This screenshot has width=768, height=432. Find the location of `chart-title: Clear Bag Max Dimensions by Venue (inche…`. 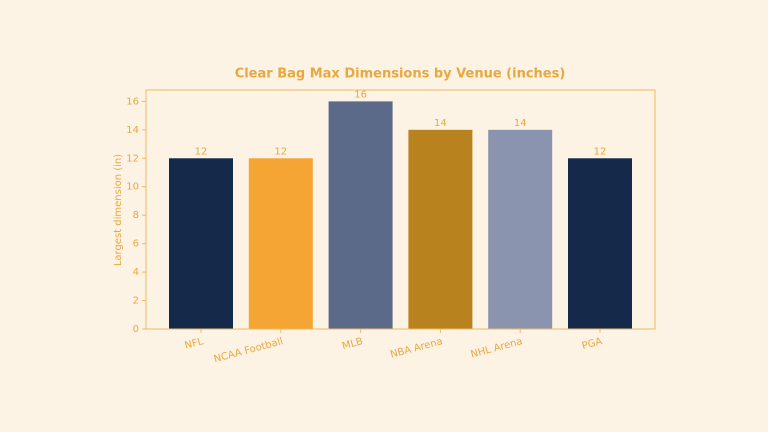

chart-title: Clear Bag Max Dimensions by Venue (inche… is located at coordinates (400, 74).